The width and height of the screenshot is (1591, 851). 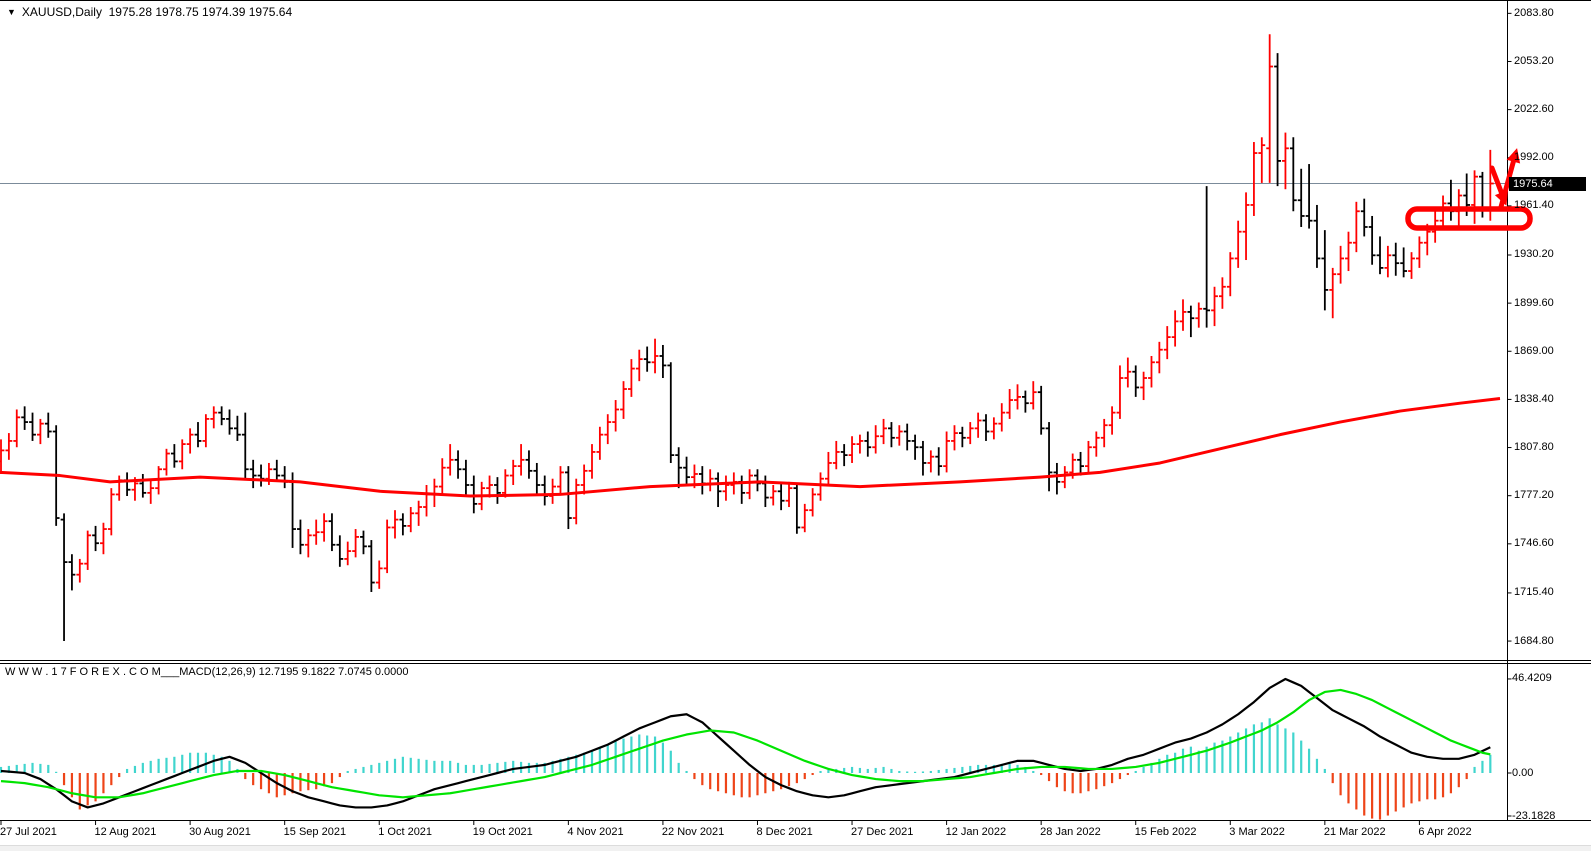 I want to click on time-axis-label: 30 Aug 2021, so click(x=220, y=832).